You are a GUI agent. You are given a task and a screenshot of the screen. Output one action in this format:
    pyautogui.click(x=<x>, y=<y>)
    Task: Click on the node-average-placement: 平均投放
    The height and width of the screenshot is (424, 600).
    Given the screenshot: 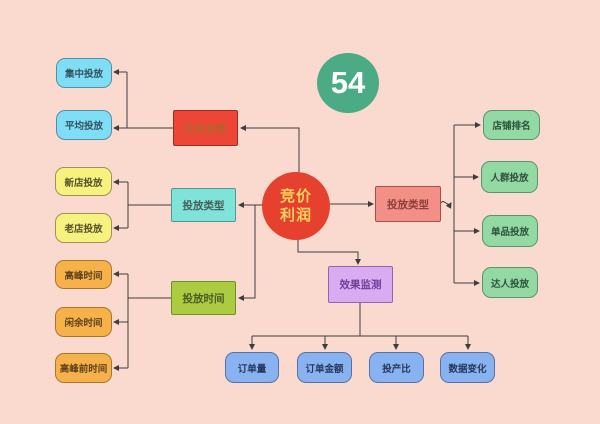 What is the action you would take?
    pyautogui.click(x=84, y=125)
    